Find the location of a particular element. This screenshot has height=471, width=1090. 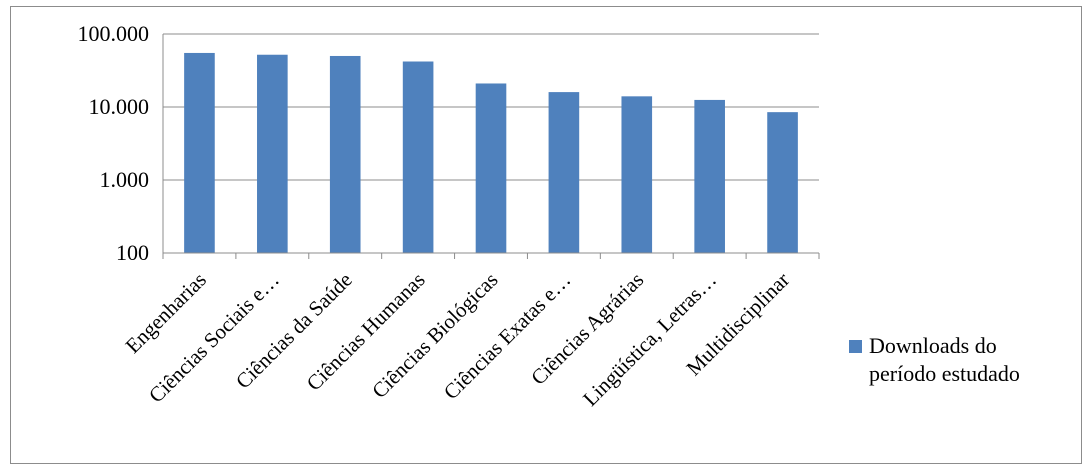

y-tick-label: 10.000 is located at coordinates (119, 106).